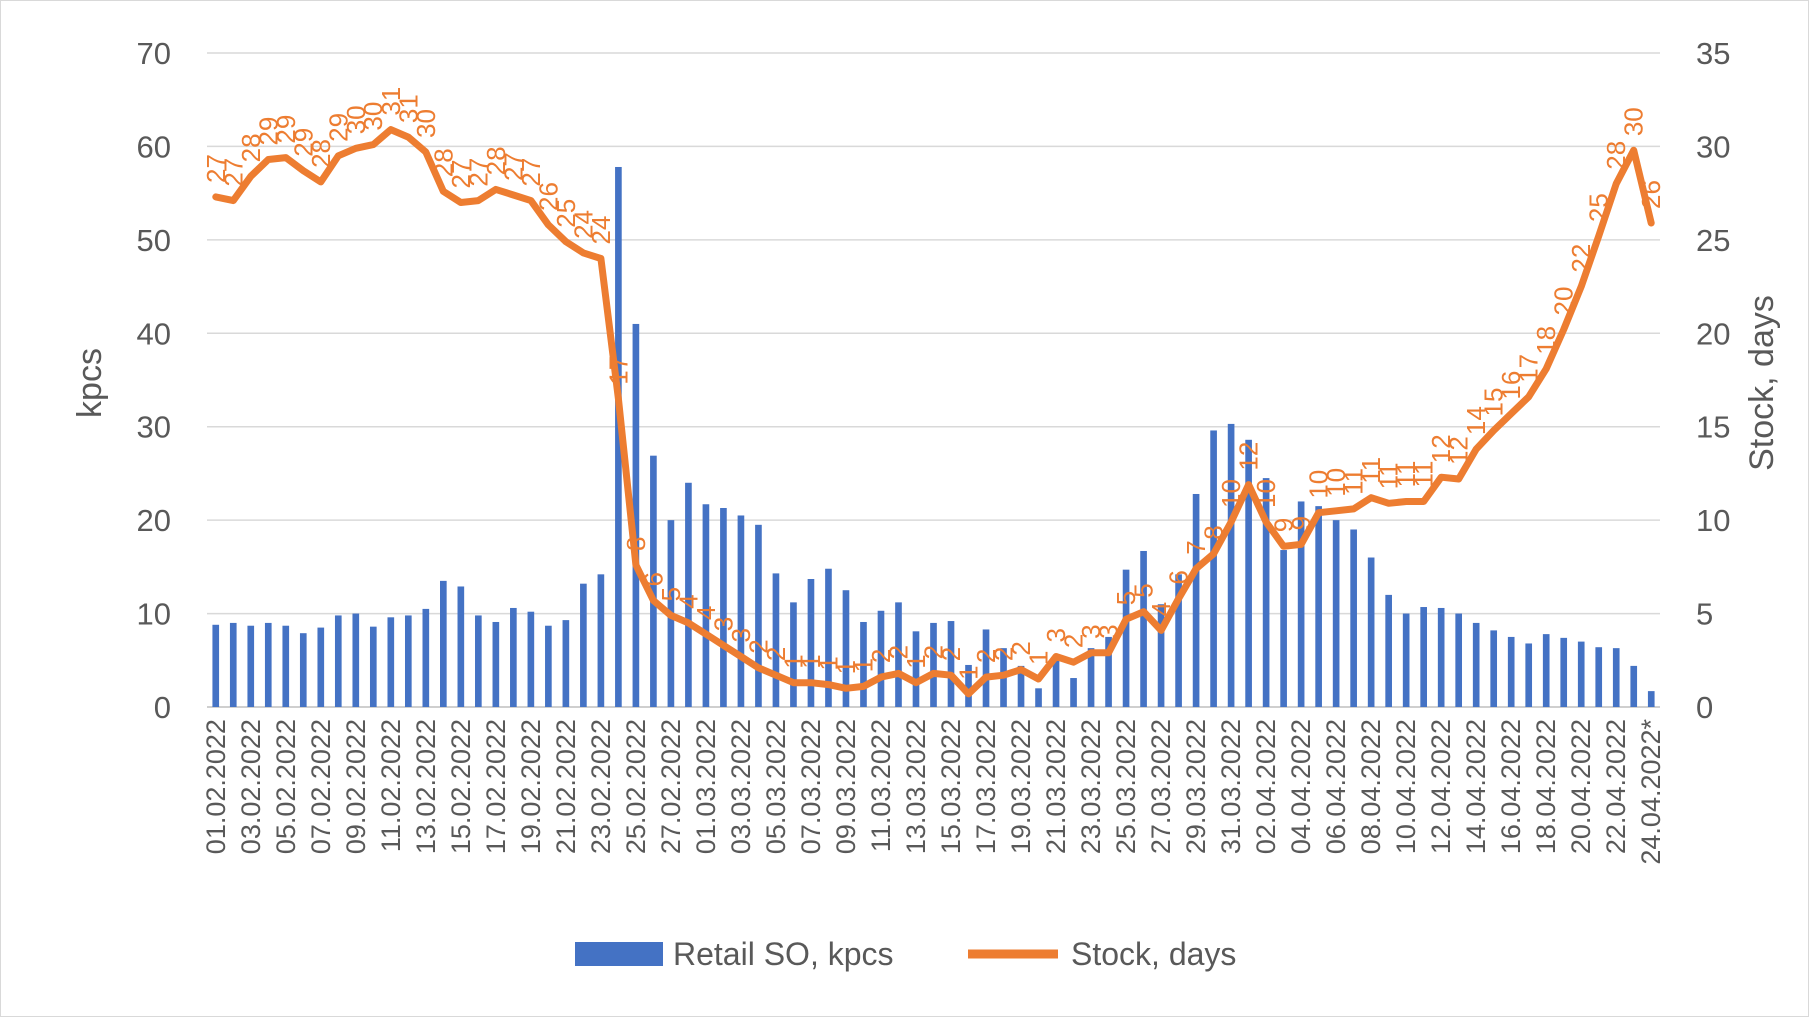 The image size is (1809, 1021). Describe the element at coordinates (1713, 146) in the screenshot. I see `right-tick-label: 30` at that location.